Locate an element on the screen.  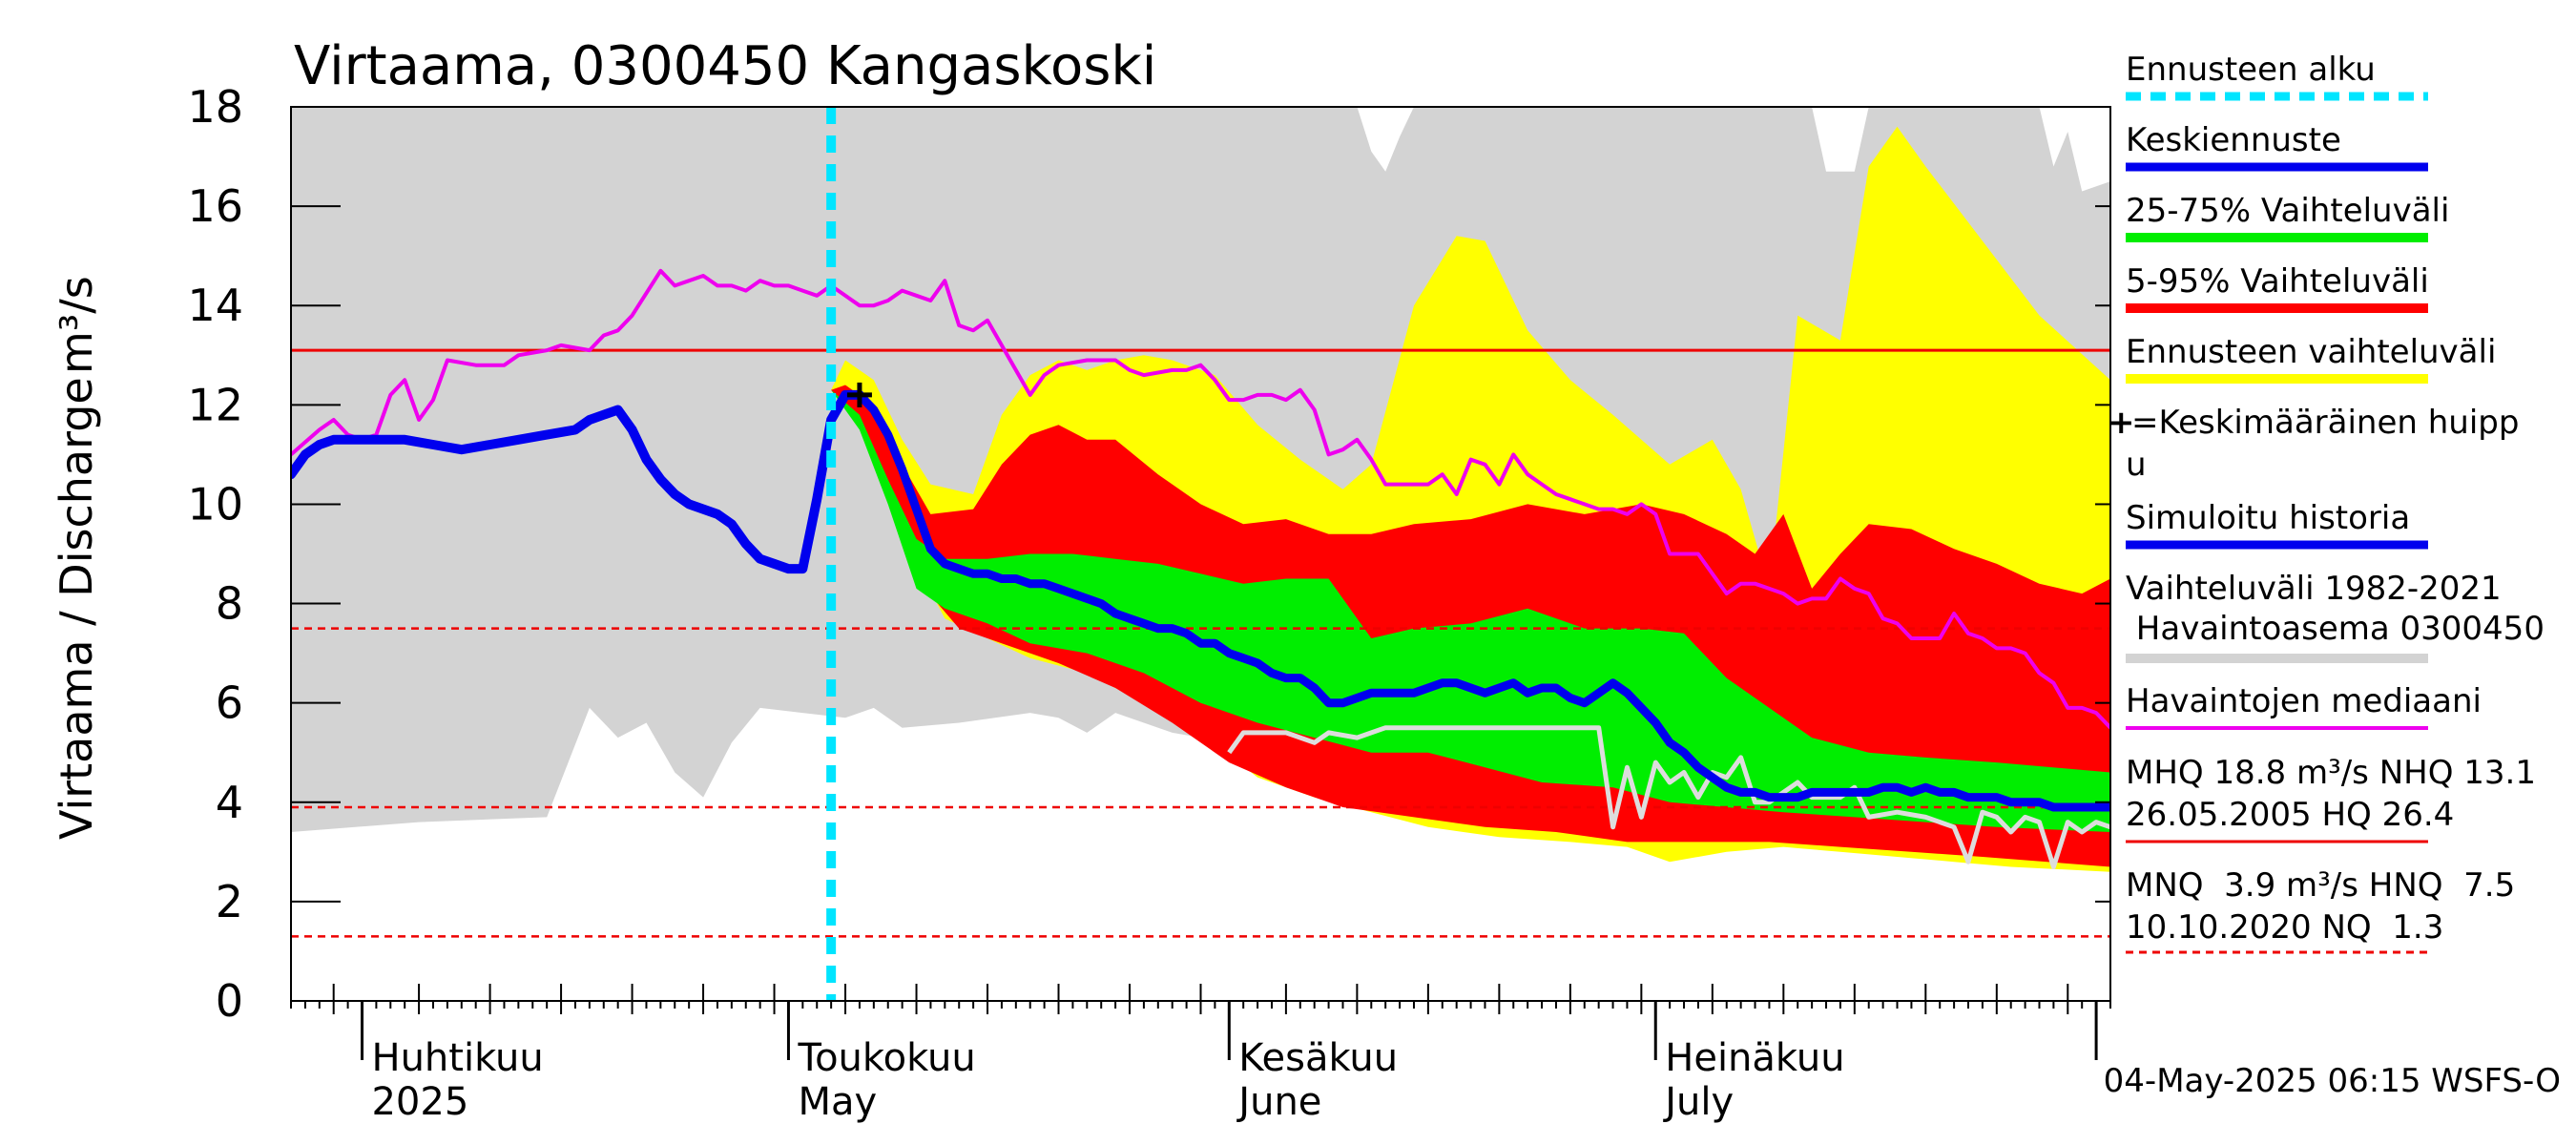
legend-band-5-95-label: 5-95% Vaihteluväli is located at coordinates (2277, 282).